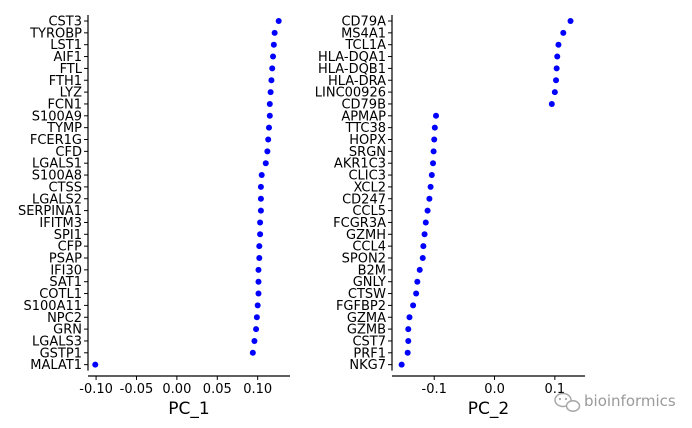  Describe the element at coordinates (567, 402) in the screenshot. I see `wechat-icon` at that location.